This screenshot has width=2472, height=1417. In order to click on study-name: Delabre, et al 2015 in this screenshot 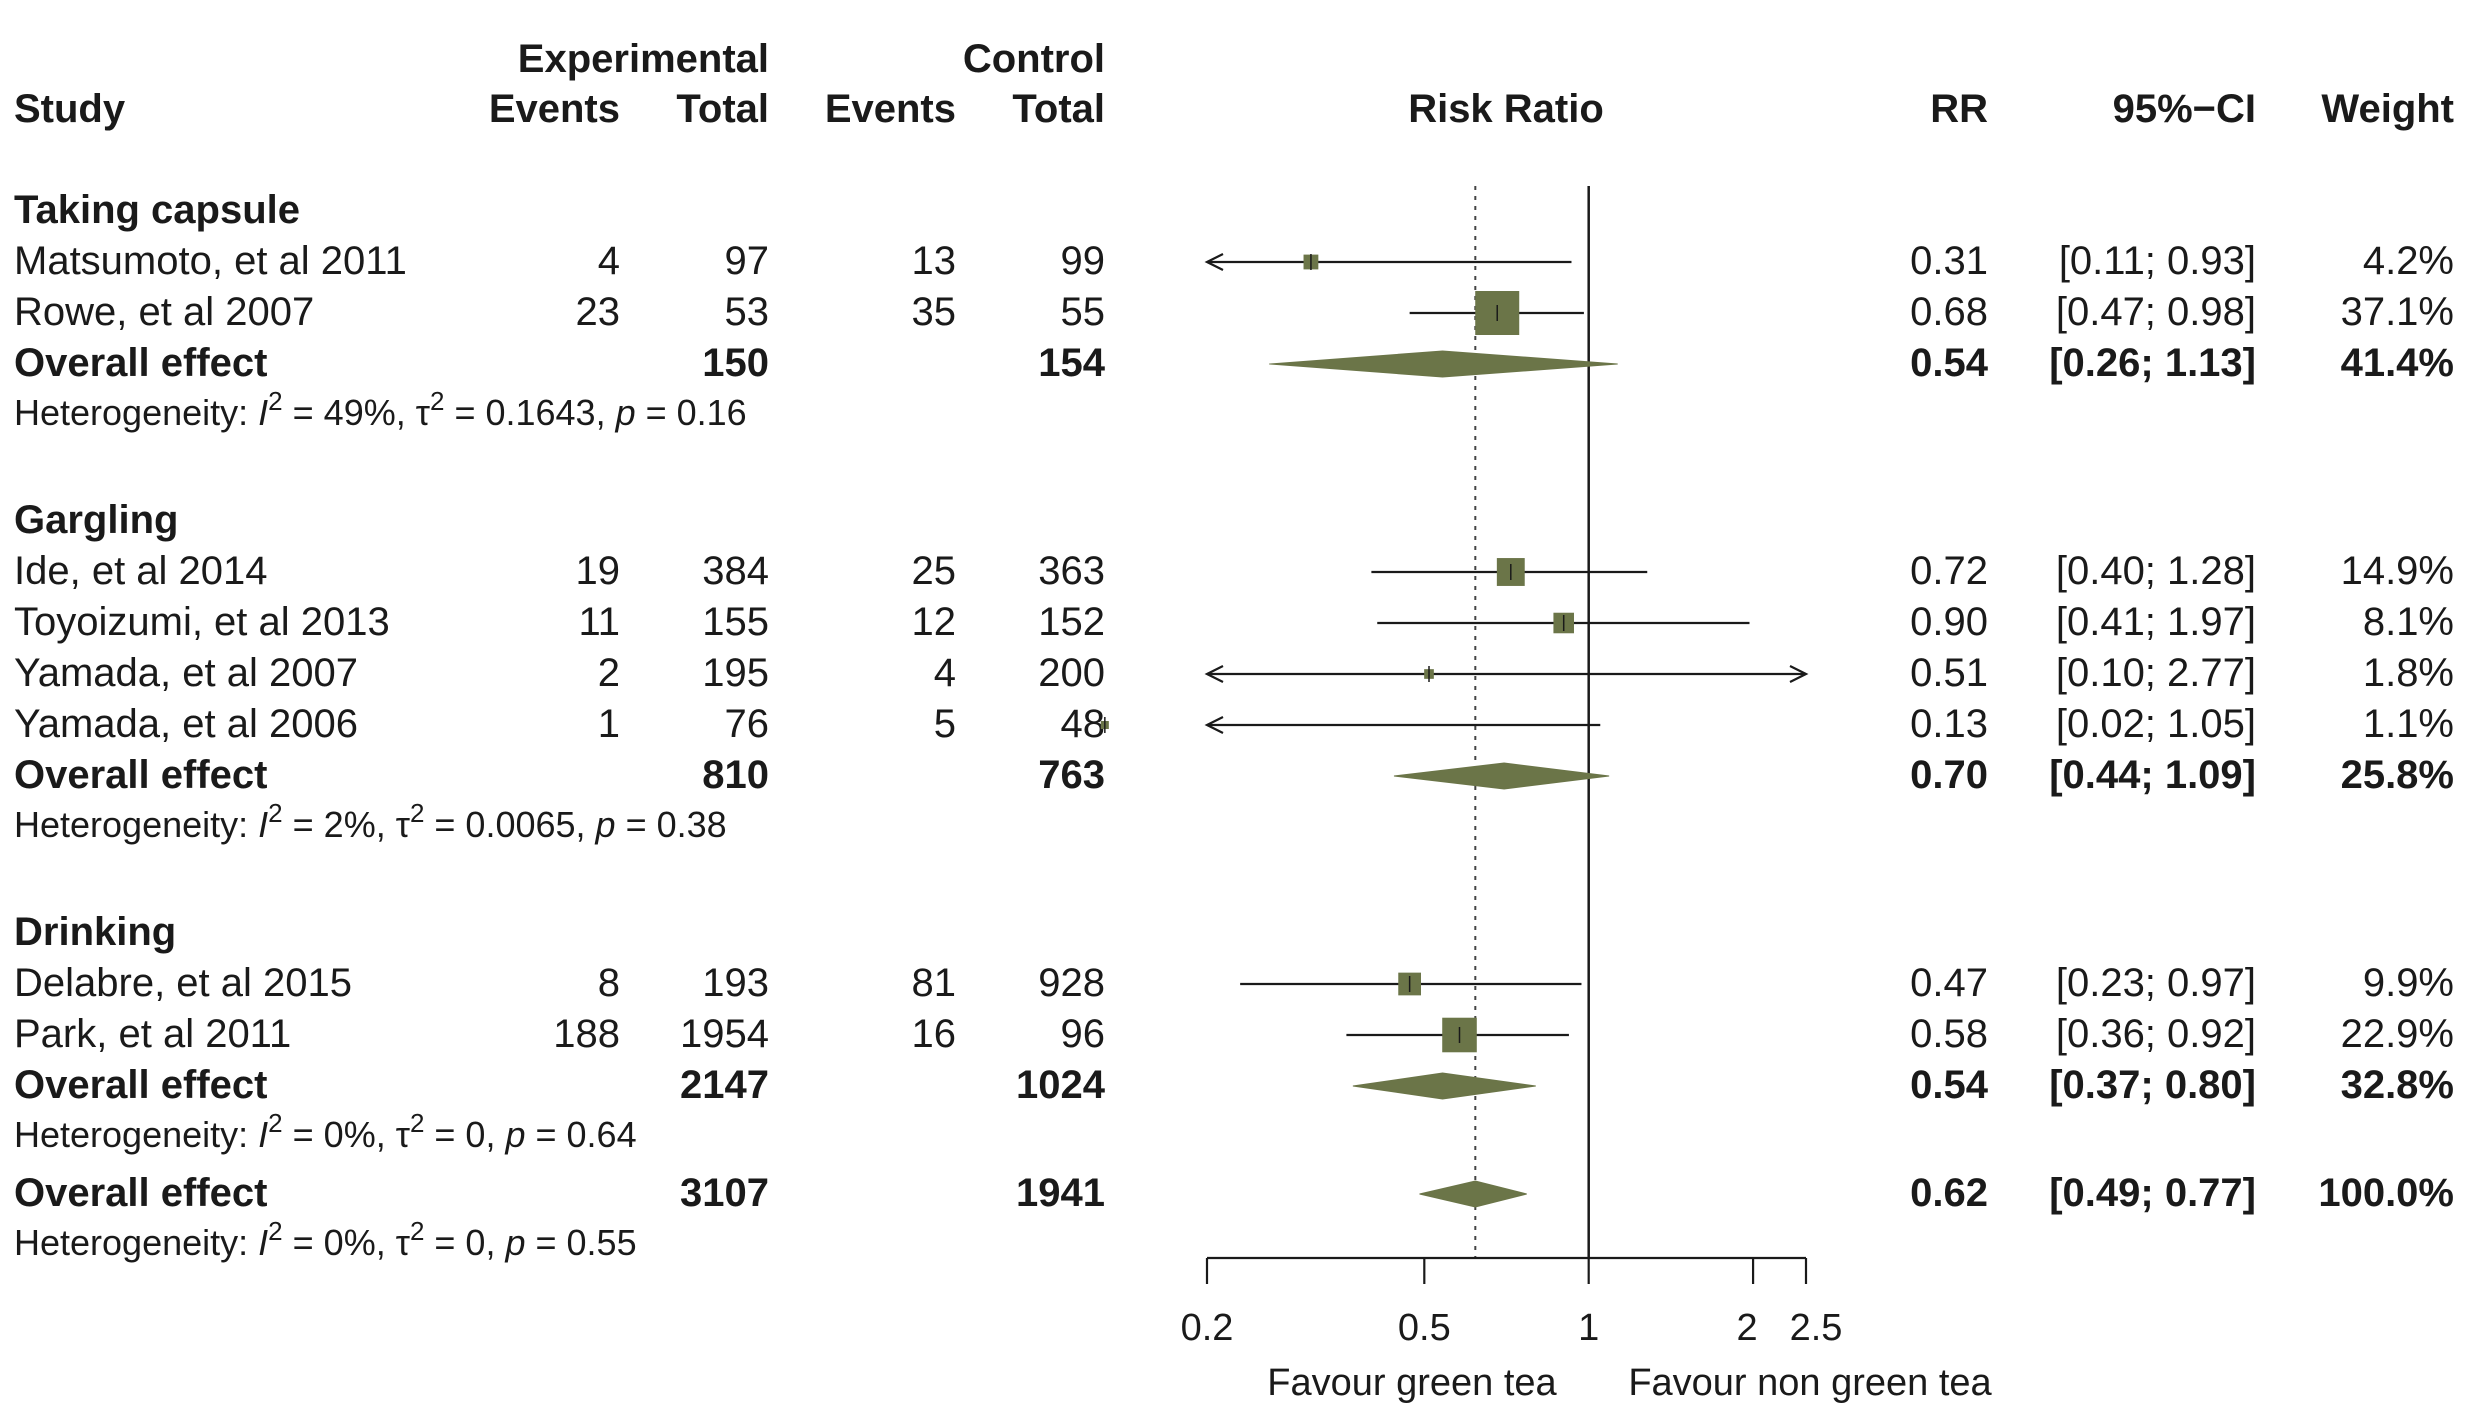, I will do `click(183, 983)`.